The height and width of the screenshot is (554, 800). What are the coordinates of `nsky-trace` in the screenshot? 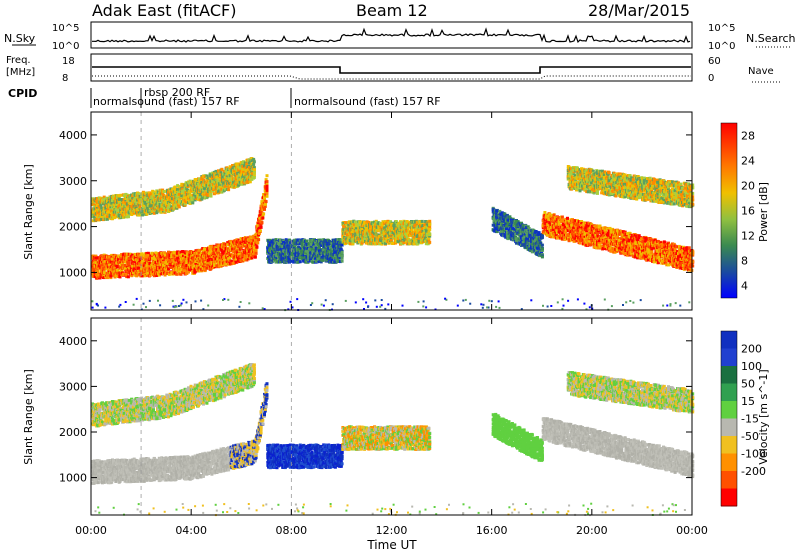 It's located at (391, 35).